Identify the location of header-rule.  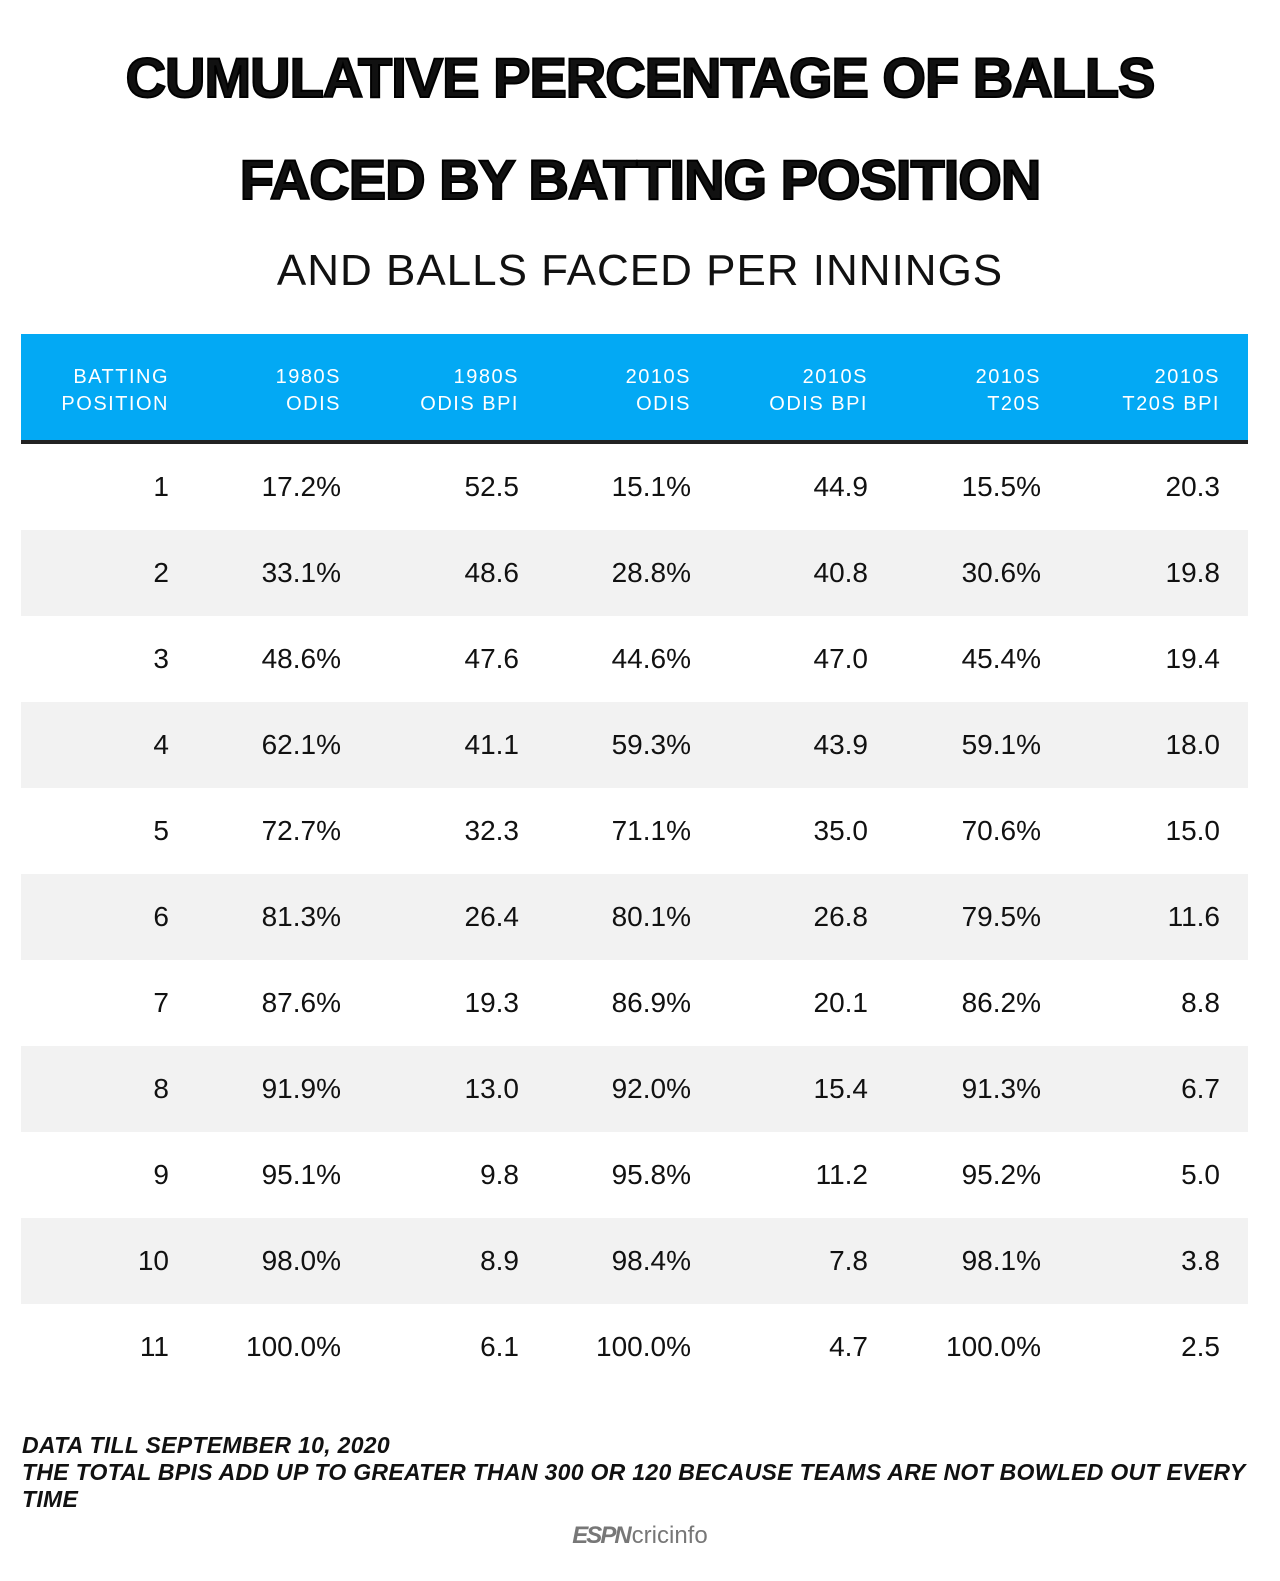
(634, 442).